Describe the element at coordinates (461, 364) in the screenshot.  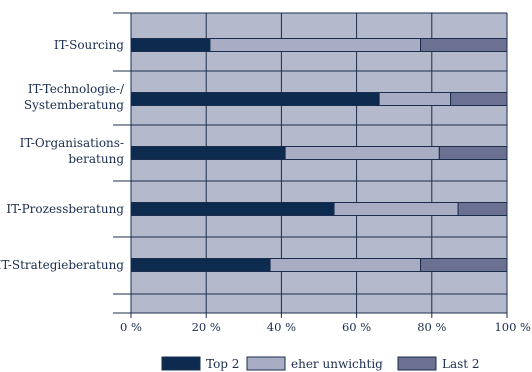
I see `legend-label: Last 2` at that location.